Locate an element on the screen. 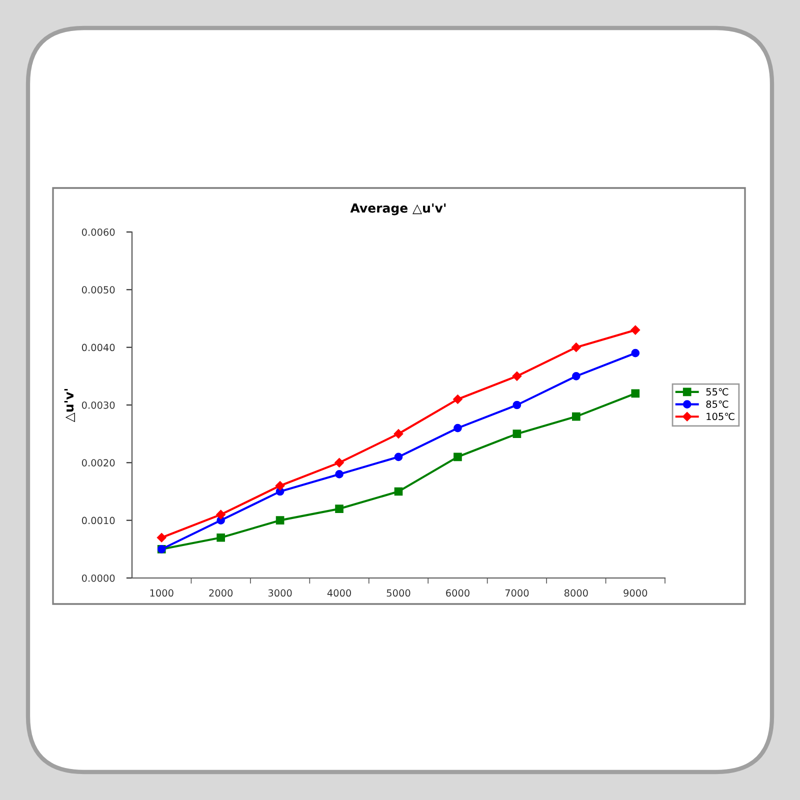 The height and width of the screenshot is (800, 800). chart-title: Average △u'v' is located at coordinates (398, 209).